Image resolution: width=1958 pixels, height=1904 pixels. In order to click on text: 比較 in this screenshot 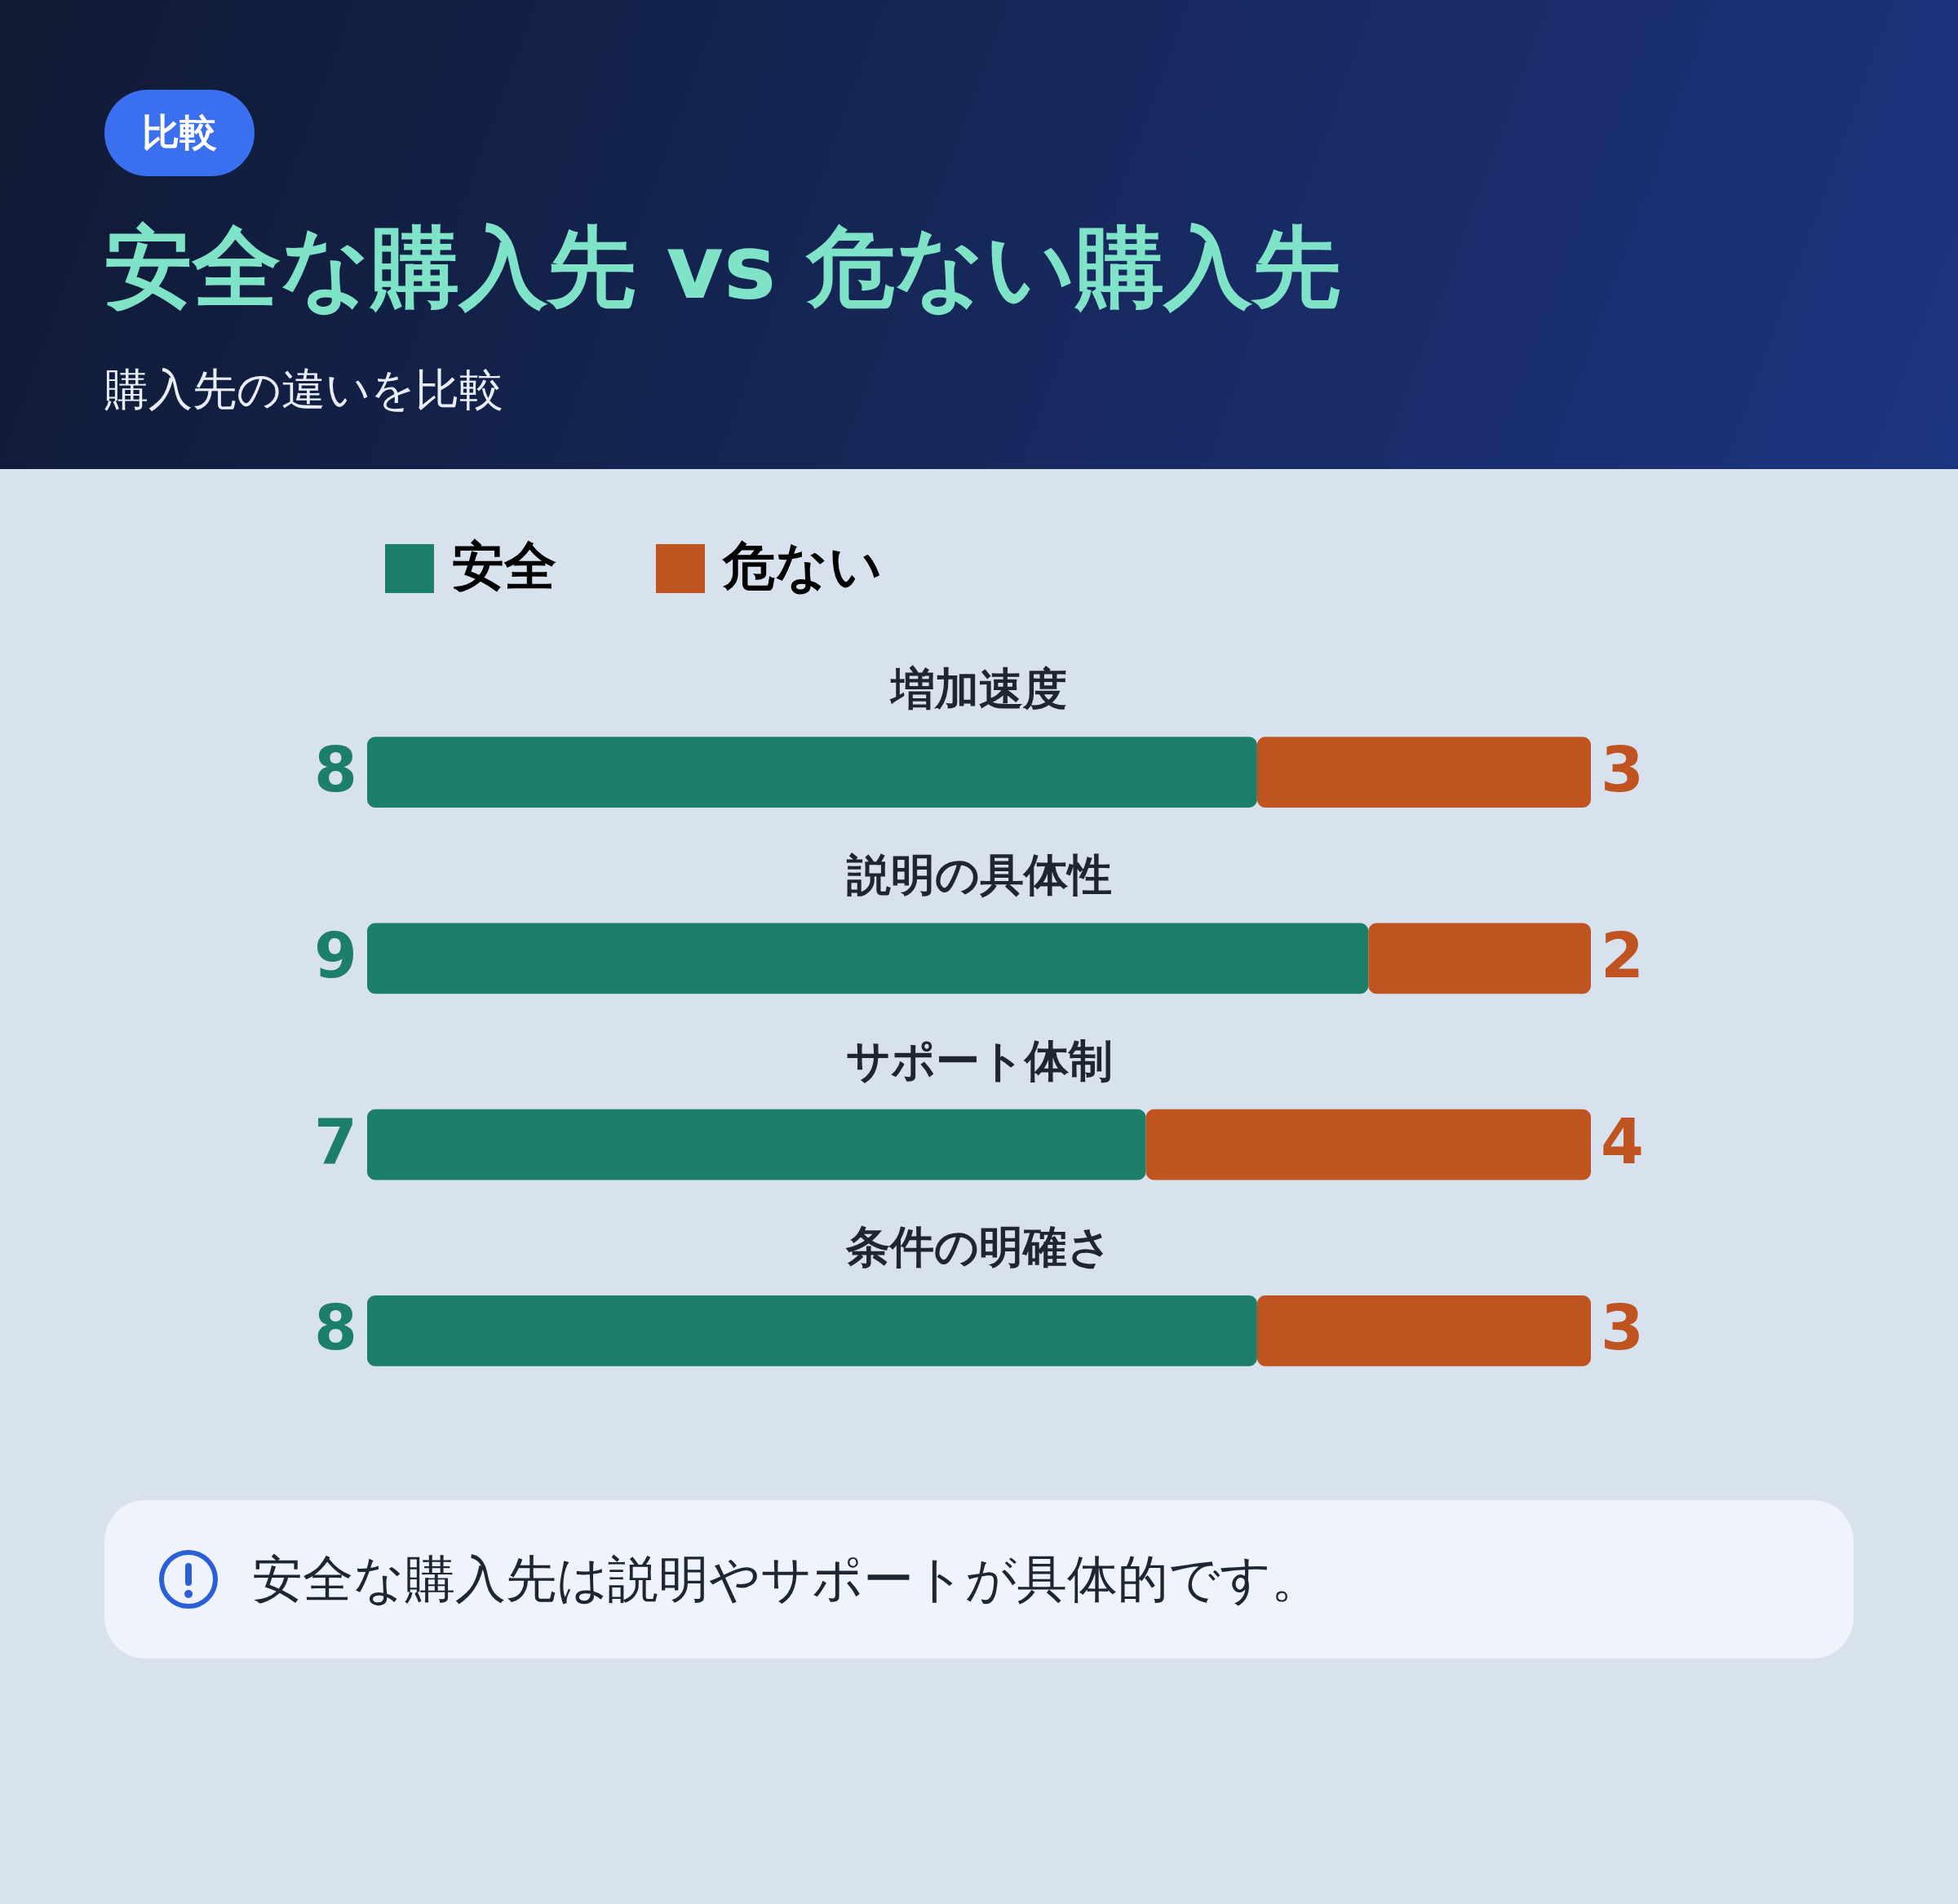, I will do `click(179, 133)`.